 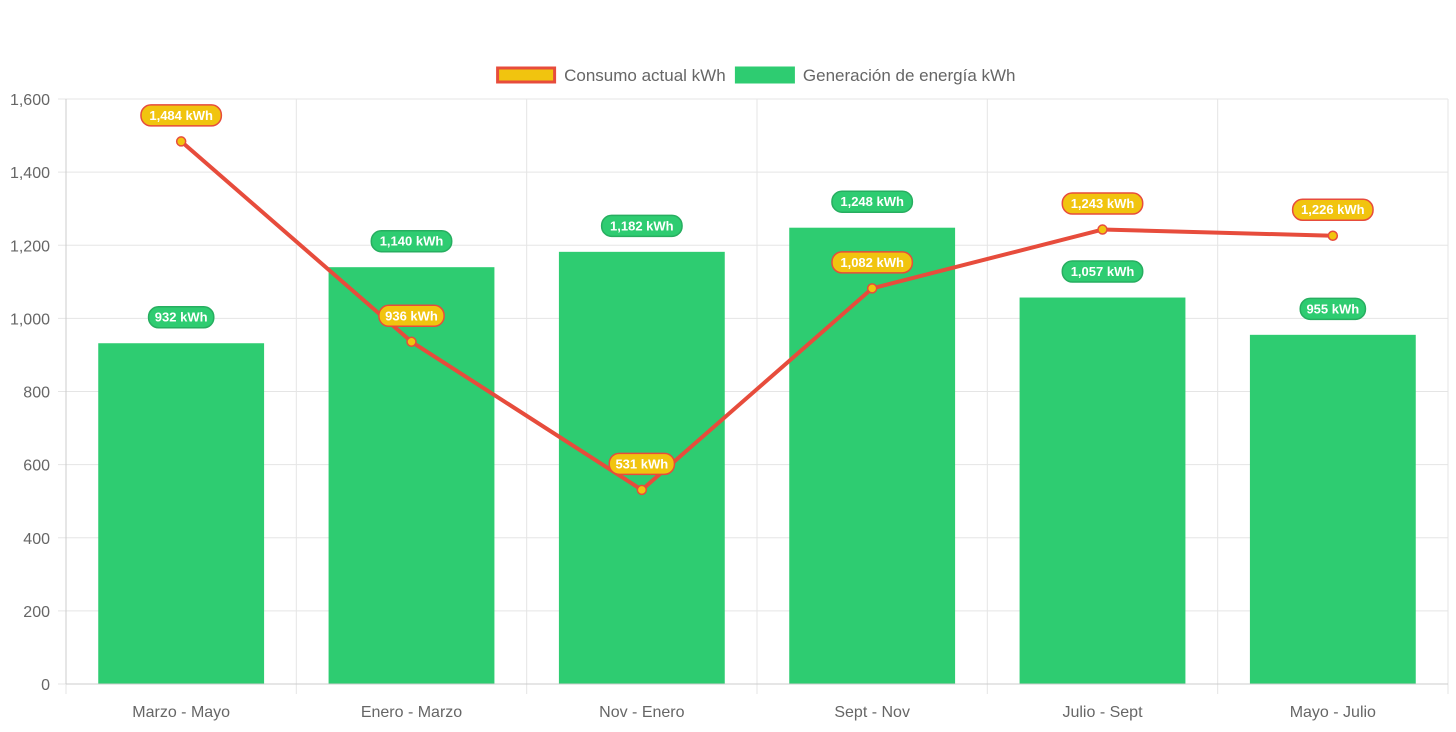 What do you see at coordinates (645, 75) in the screenshot?
I see `legend-label: Consumo actual kWh` at bounding box center [645, 75].